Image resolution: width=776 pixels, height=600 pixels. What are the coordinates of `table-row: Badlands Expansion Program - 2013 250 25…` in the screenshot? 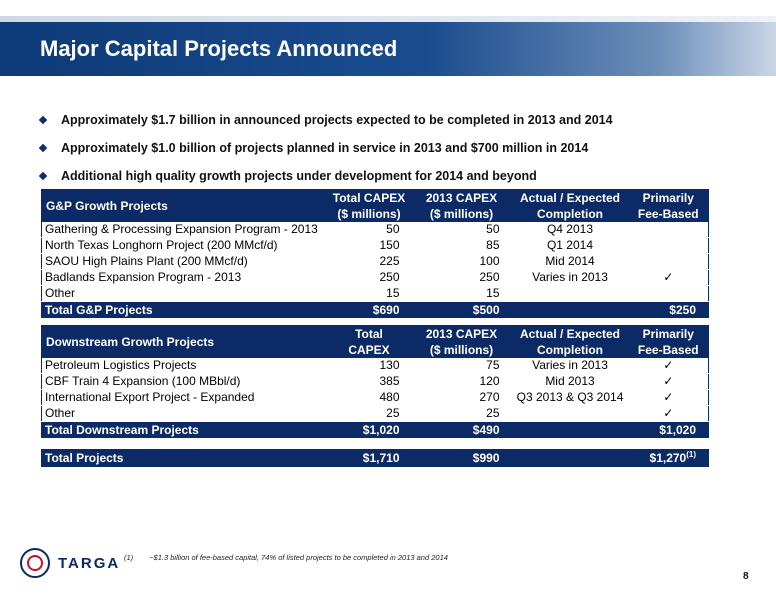 It's located at (375, 277).